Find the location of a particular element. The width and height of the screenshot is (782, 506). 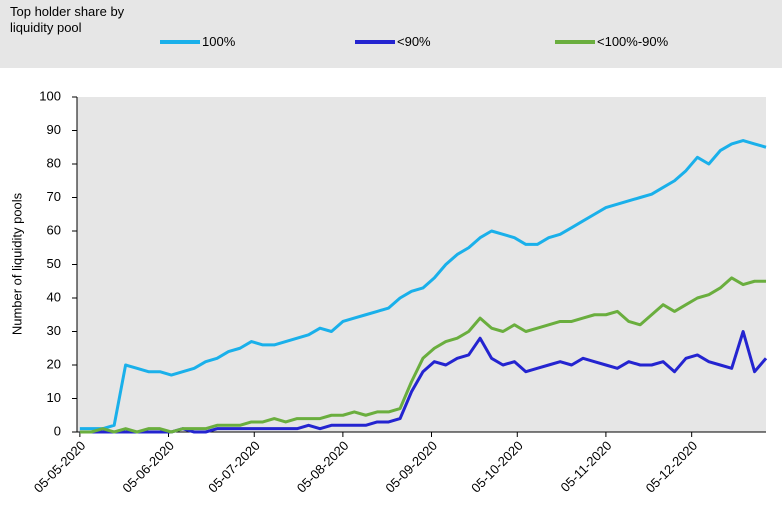

y-tick-label: 70 is located at coordinates (54, 196).